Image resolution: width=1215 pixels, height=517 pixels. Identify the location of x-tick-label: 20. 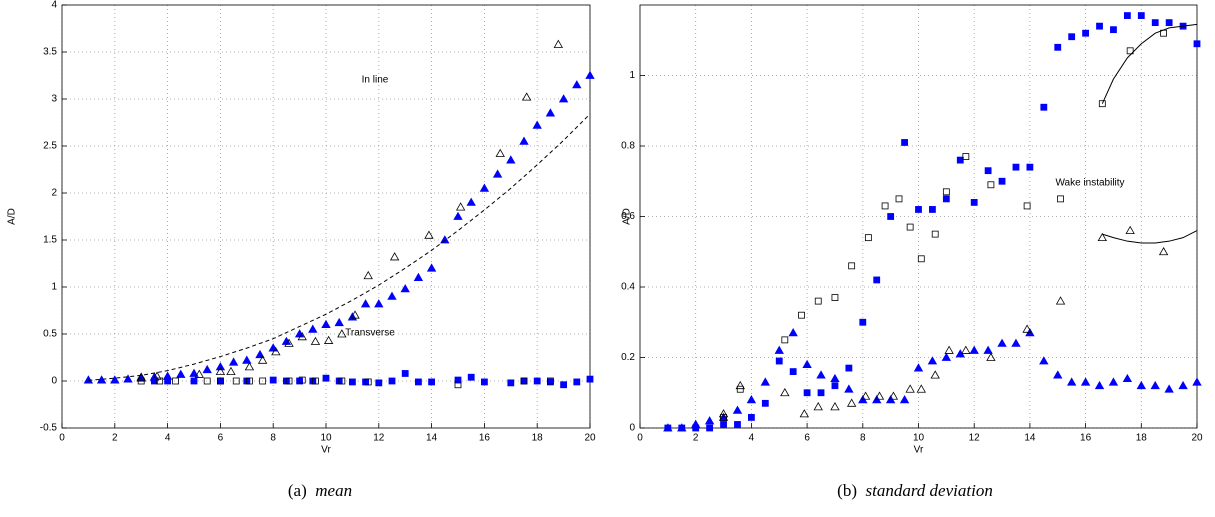
(1197, 438).